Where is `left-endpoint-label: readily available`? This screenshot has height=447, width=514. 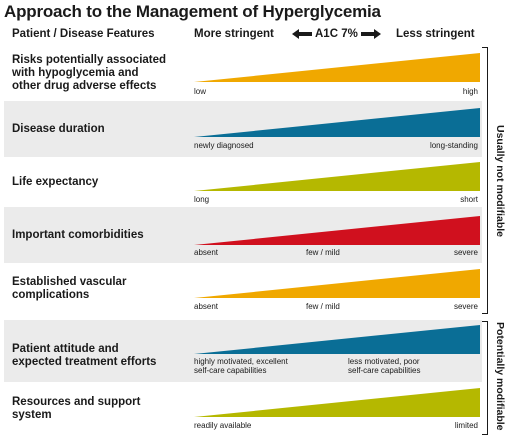 left-endpoint-label: readily available is located at coordinates (223, 425).